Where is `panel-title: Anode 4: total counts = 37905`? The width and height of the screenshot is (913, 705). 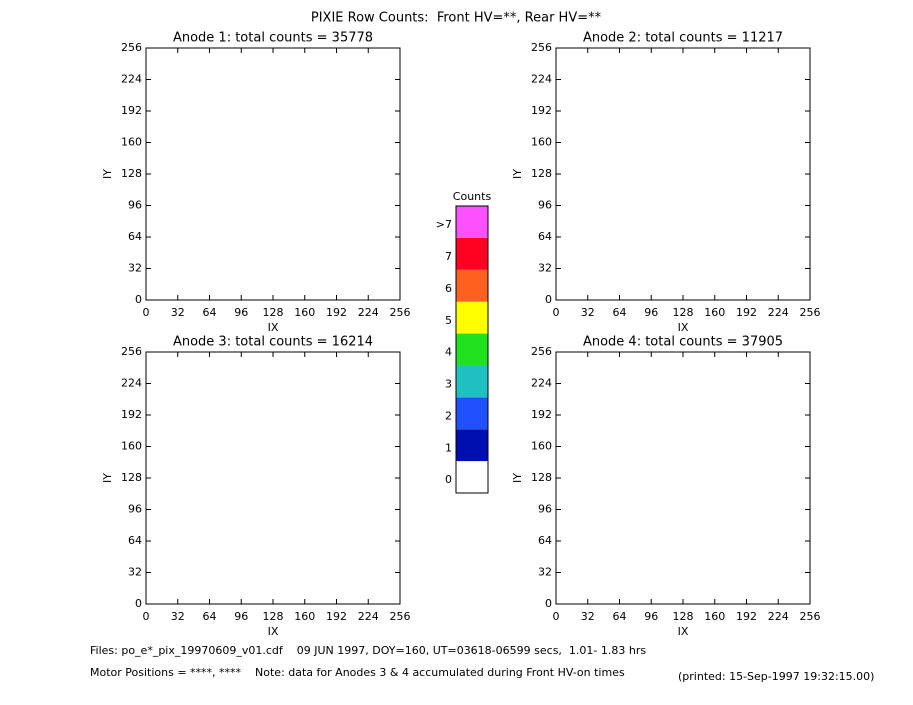
panel-title: Anode 4: total counts = 37905 is located at coordinates (683, 342).